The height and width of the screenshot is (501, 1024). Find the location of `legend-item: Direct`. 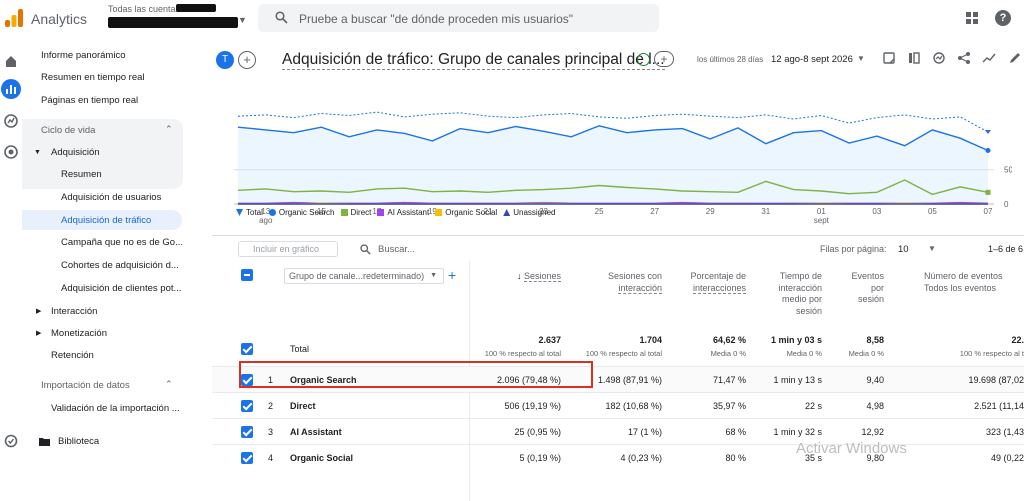

legend-item: Direct is located at coordinates (356, 212).